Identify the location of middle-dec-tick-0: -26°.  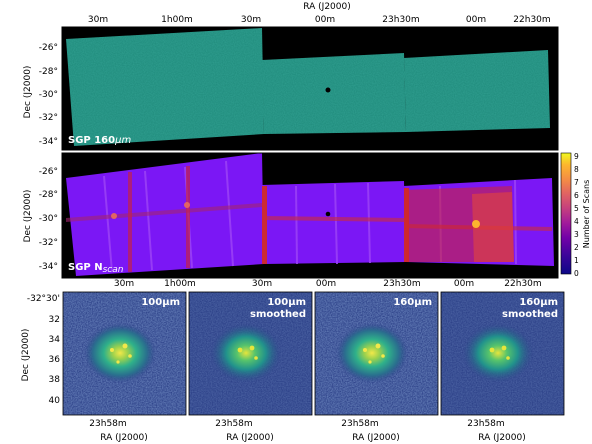
(48, 172).